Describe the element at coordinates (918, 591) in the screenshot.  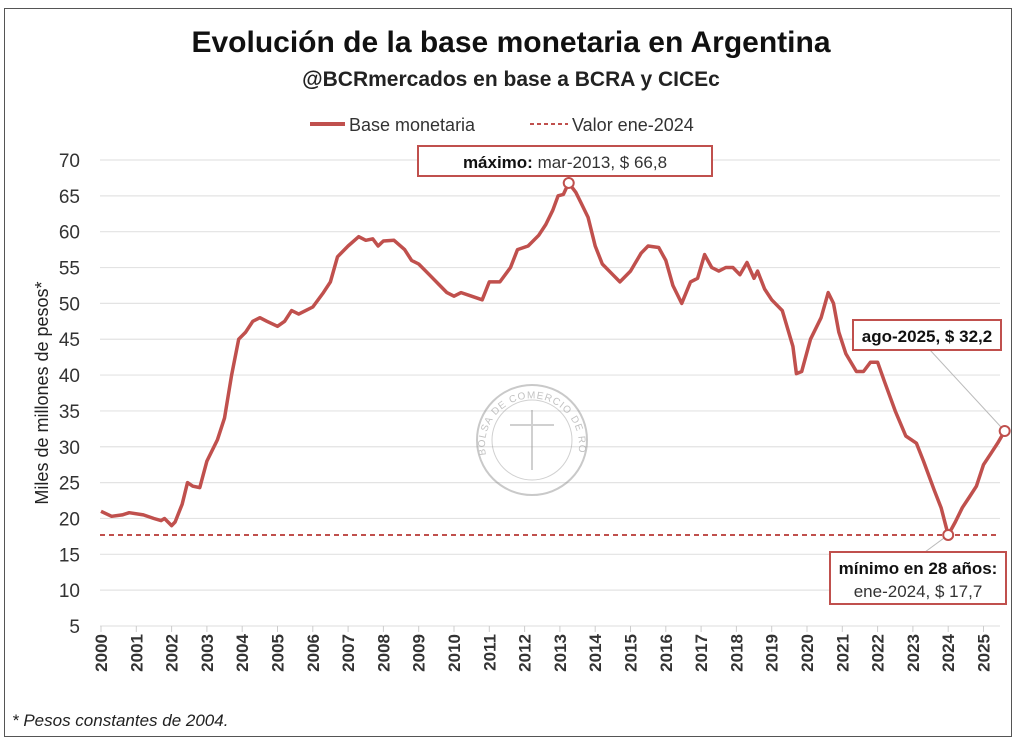
I see `annotation-min: ene-2024, $ 17,7` at that location.